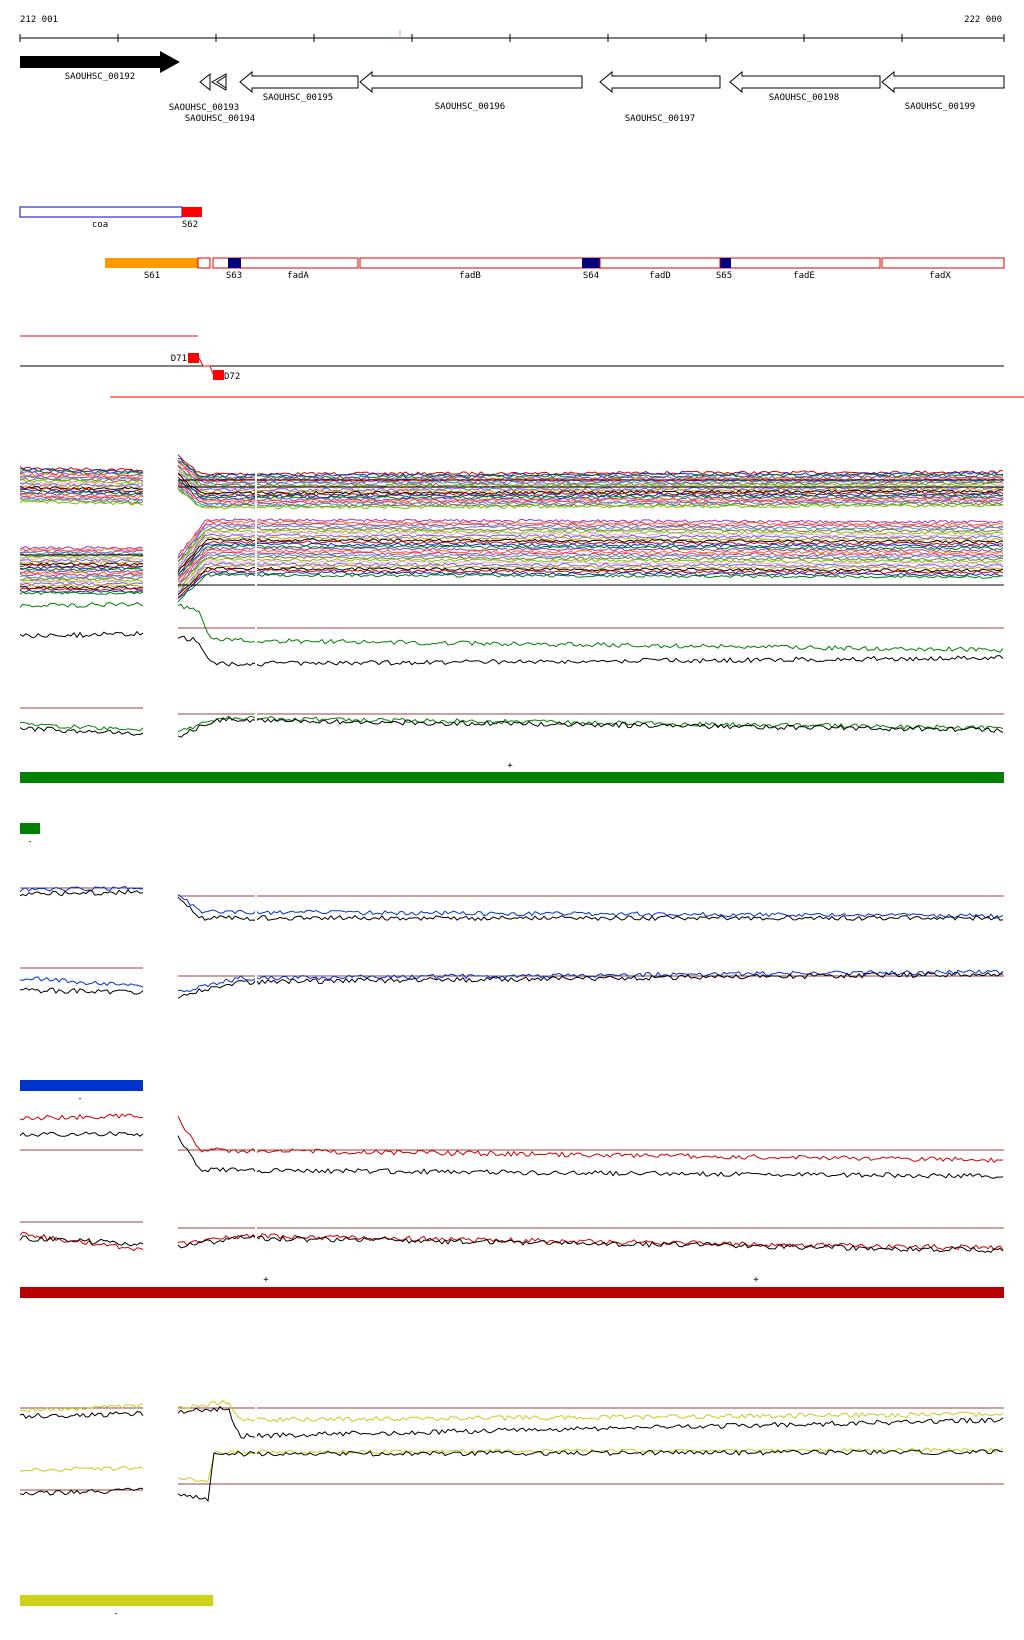  I want to click on segment-s65, so click(725, 263).